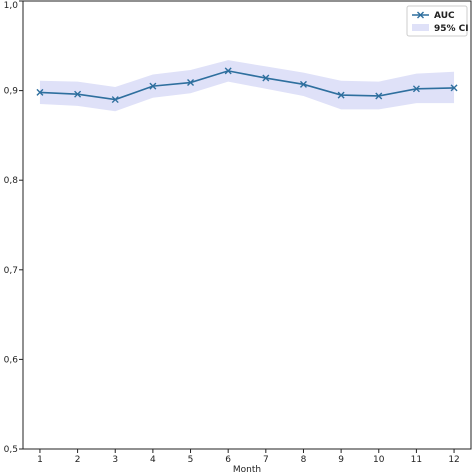 The width and height of the screenshot is (474, 475). I want to click on x-tick-label: 9, so click(341, 460).